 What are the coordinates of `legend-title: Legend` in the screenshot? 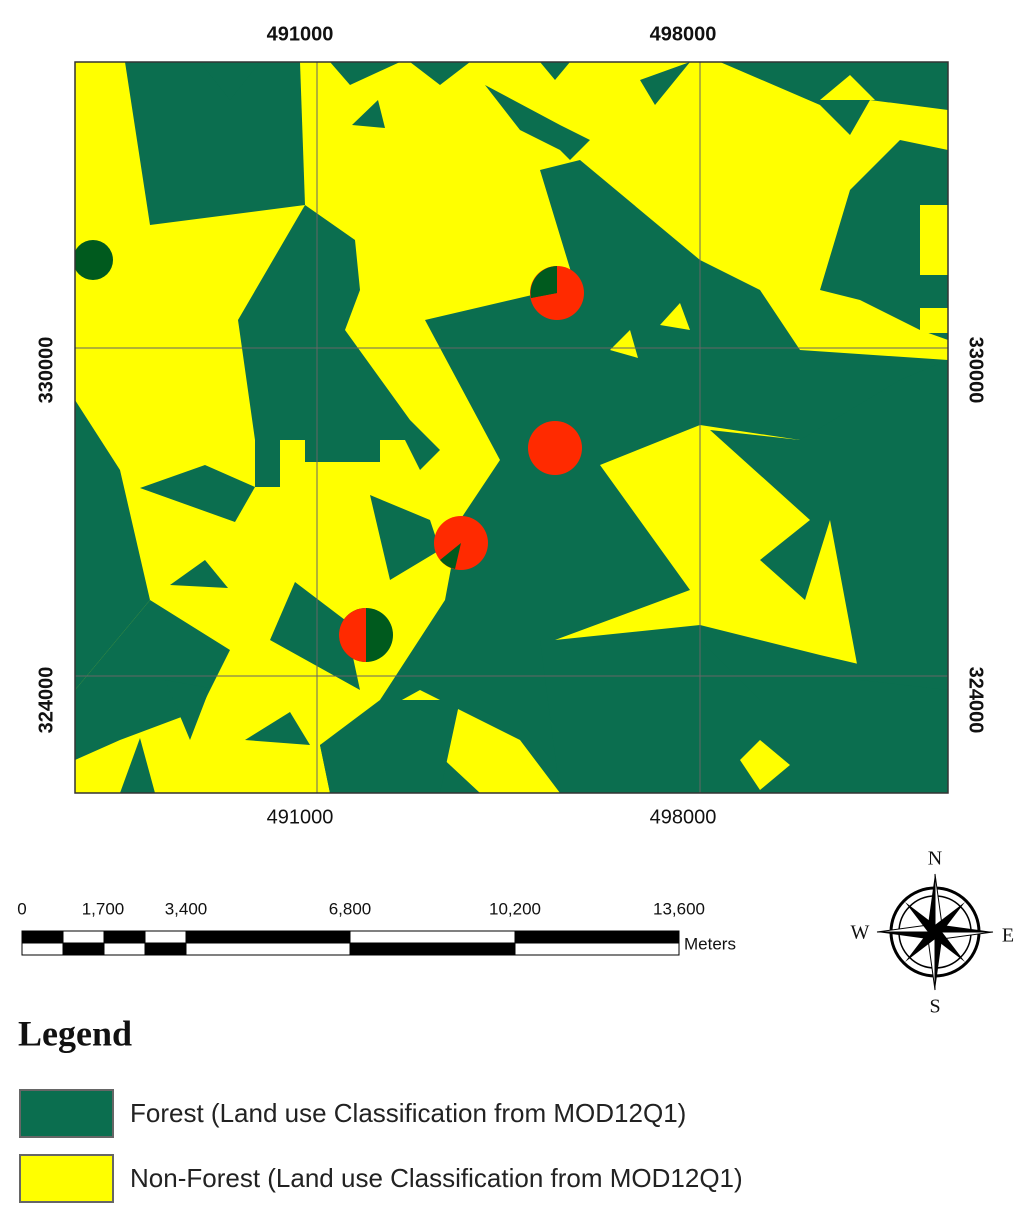 It's located at (75, 1033).